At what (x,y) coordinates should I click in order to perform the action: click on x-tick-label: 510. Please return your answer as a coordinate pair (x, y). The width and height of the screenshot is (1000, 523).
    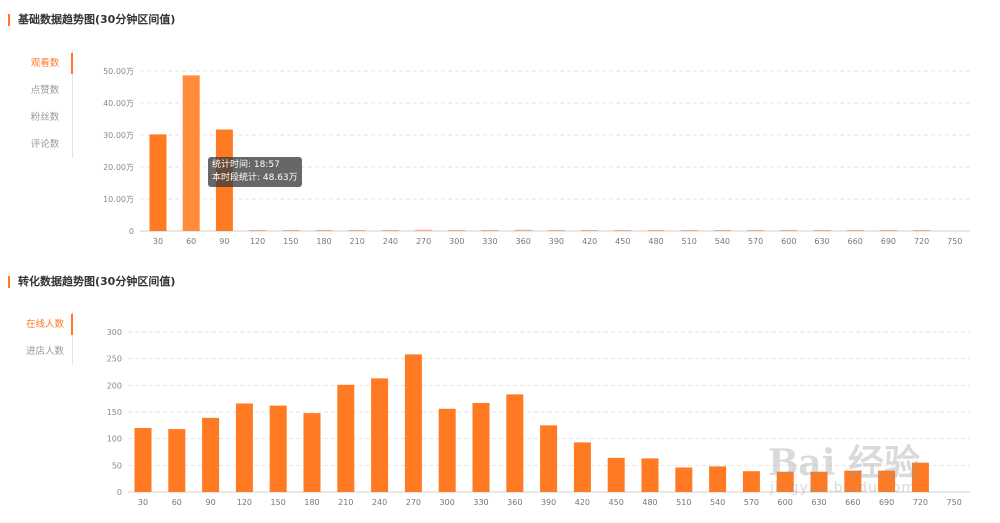
    Looking at the image, I should click on (683, 502).